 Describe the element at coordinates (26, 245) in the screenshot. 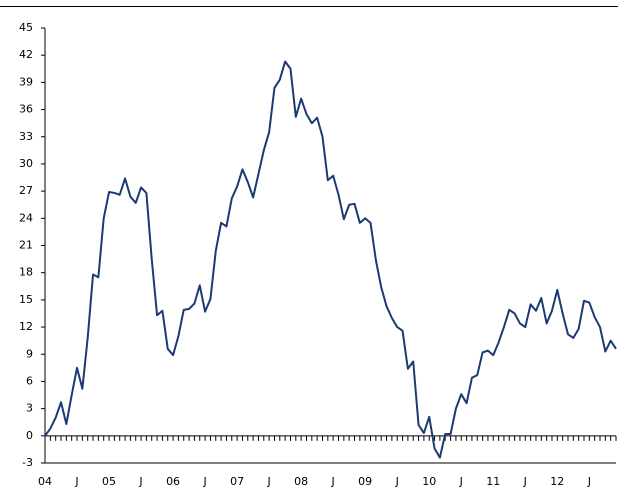

I see `y-tick-label: 21` at that location.